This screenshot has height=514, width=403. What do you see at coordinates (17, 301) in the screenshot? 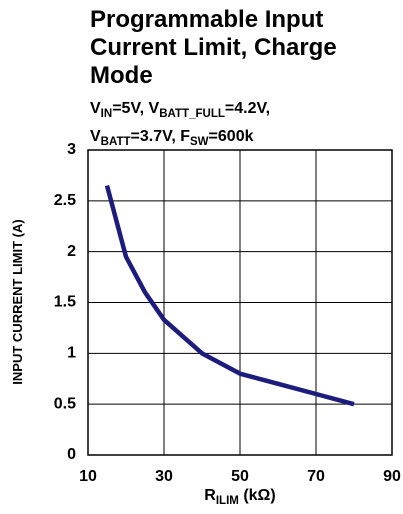
I see `y-axis-label: INPUT CURRENT LIMIT (A)` at bounding box center [17, 301].